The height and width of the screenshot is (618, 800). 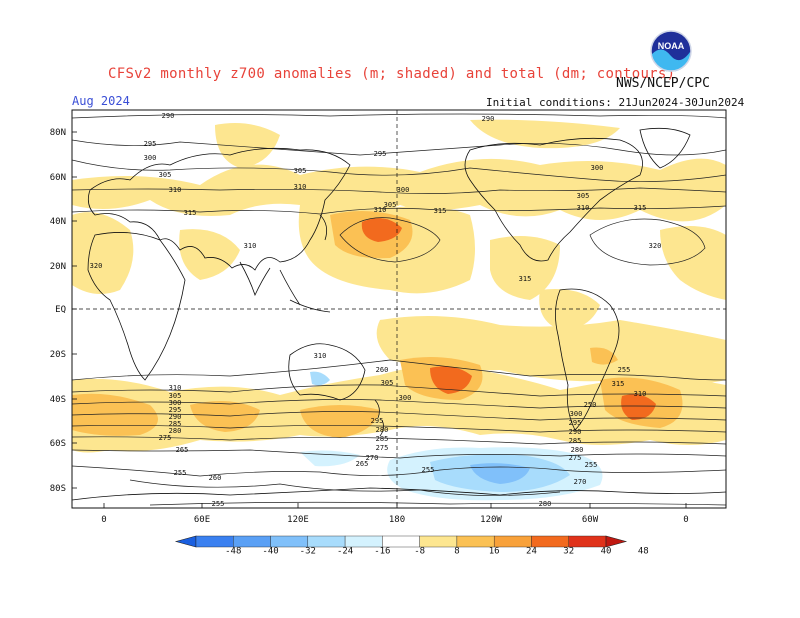 I want to click on lat-label: 20S, so click(x=58, y=355).